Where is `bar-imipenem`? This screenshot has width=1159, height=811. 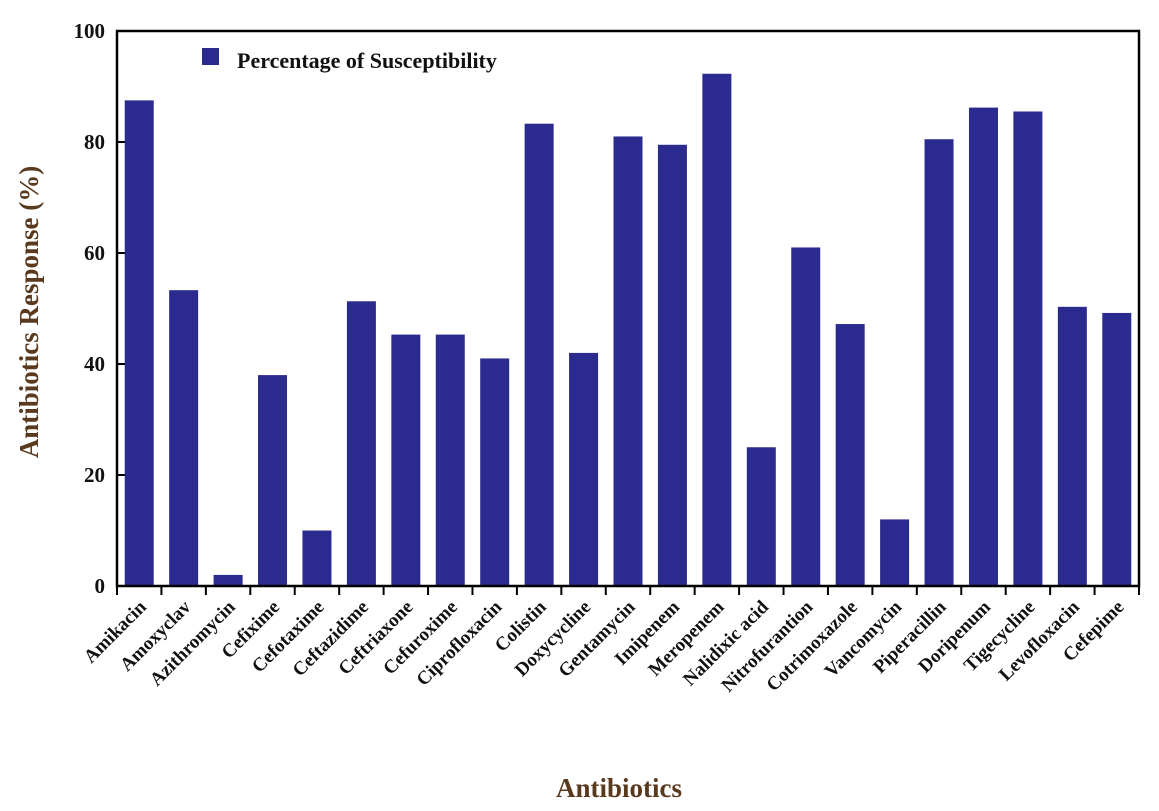
bar-imipenem is located at coordinates (672, 365).